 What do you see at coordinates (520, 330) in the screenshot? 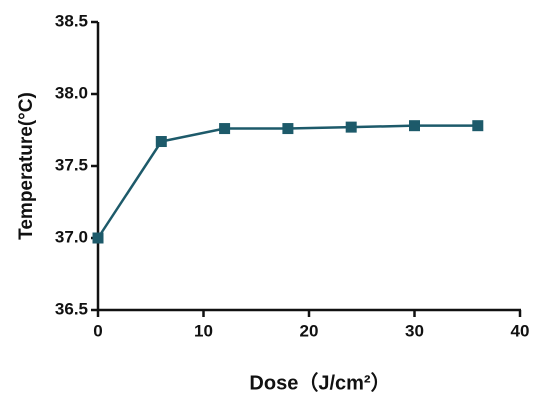
I see `x-tick-label: 40` at bounding box center [520, 330].